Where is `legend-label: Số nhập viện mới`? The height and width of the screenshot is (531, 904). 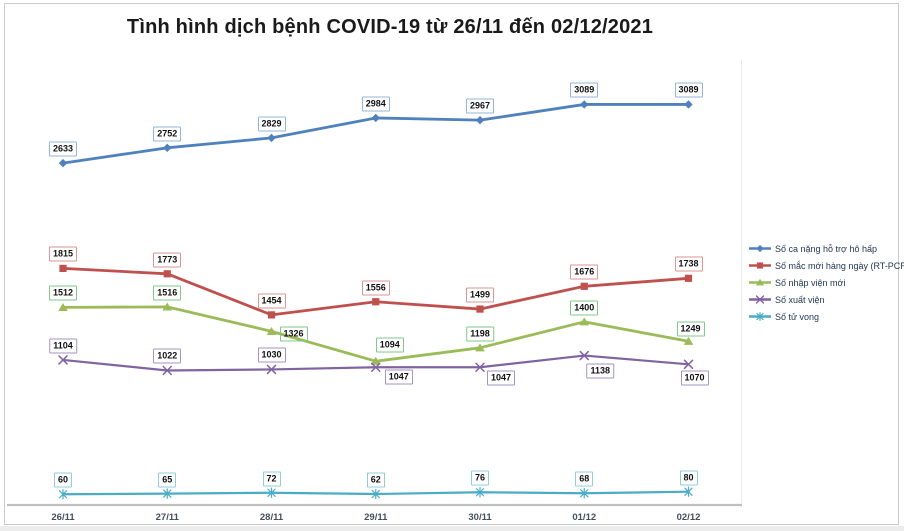 legend-label: Số nhập viện mới is located at coordinates (810, 282).